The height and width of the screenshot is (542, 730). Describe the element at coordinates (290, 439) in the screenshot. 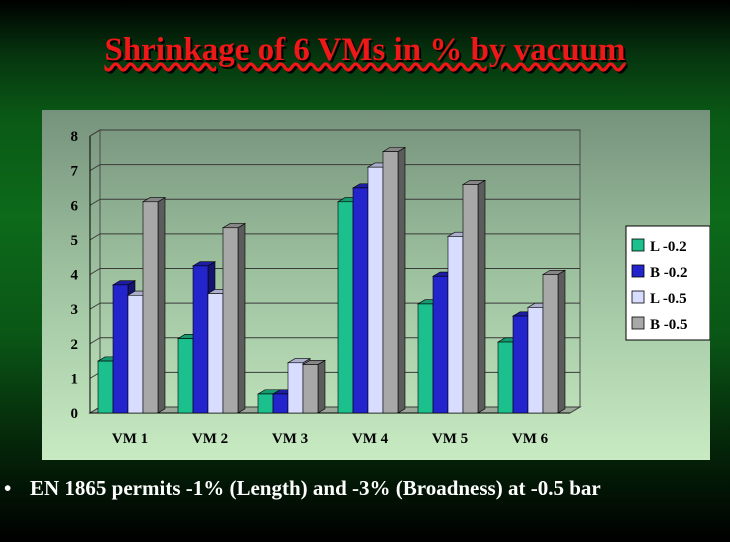

I see `x-tick-label: VM 3` at that location.